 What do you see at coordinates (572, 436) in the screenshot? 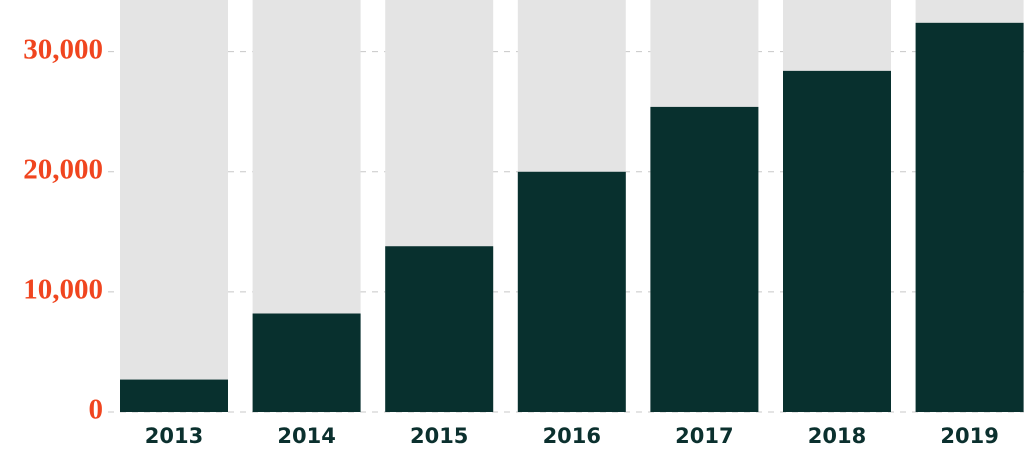
I see `x-tick-label: 2016` at bounding box center [572, 436].